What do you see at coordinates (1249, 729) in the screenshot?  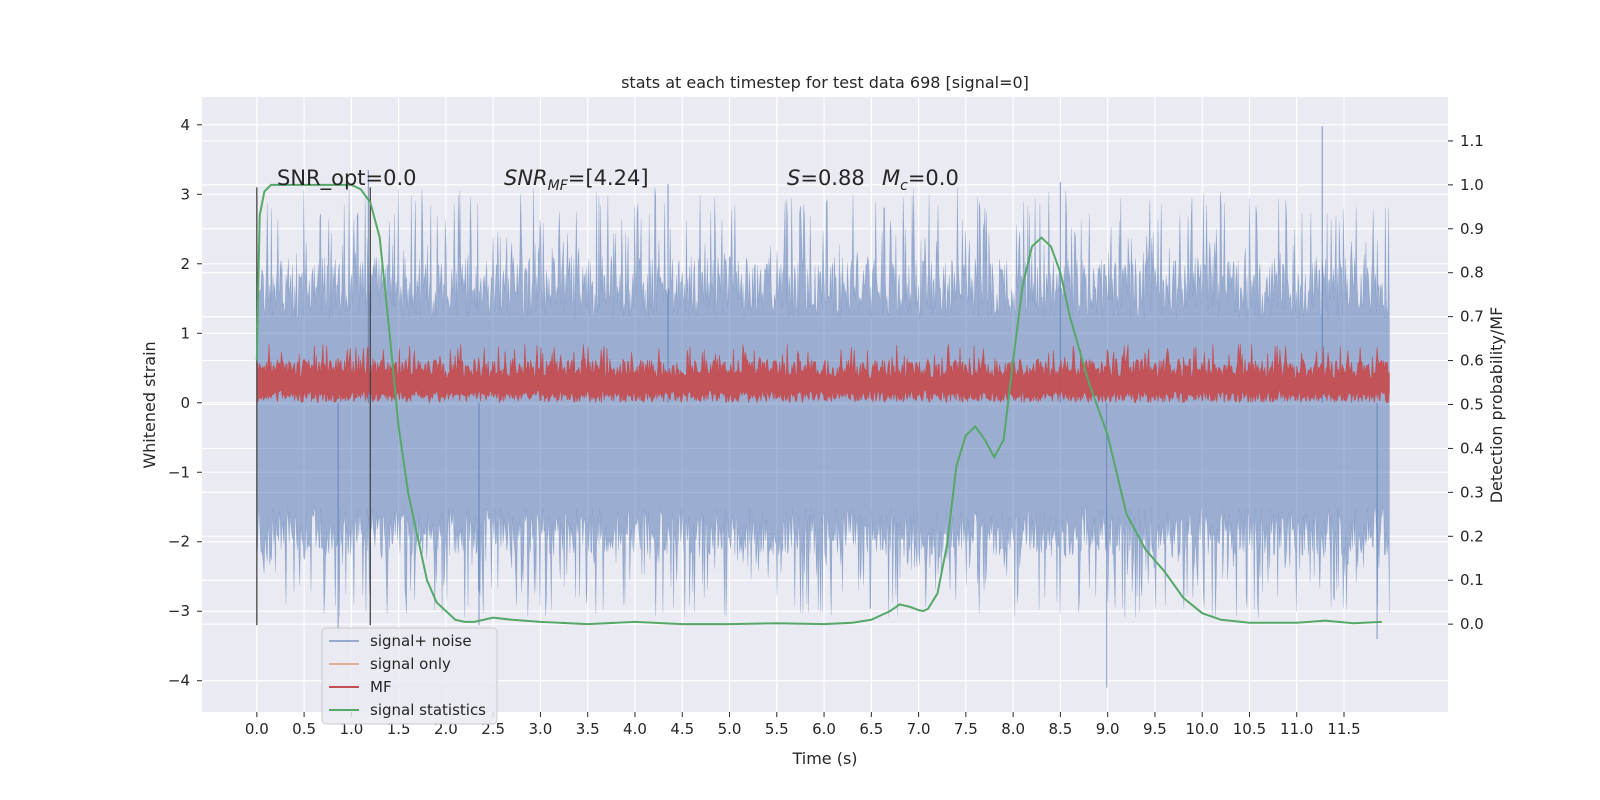 I see `x-tick-label-21: 10.5` at bounding box center [1249, 729].